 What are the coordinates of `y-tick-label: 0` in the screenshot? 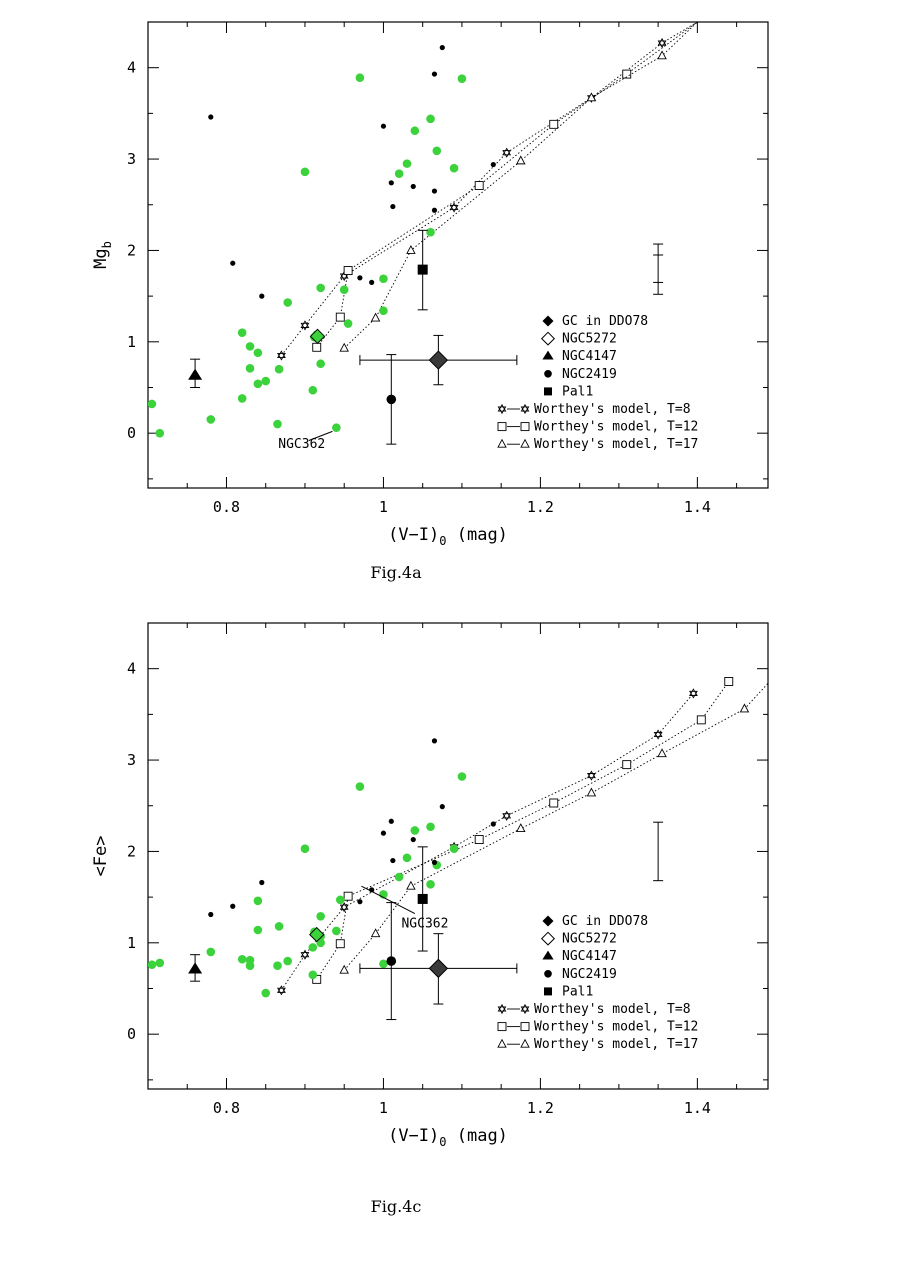 It's located at (131, 1034).